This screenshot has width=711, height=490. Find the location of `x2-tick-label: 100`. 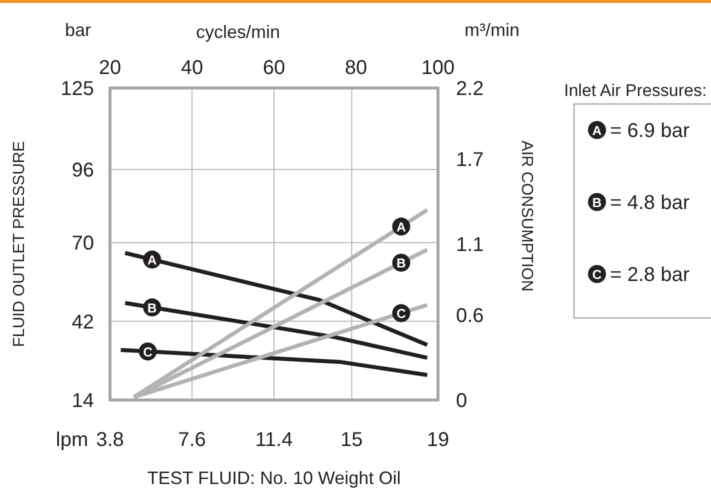

x2-tick-label: 100 is located at coordinates (438, 68).